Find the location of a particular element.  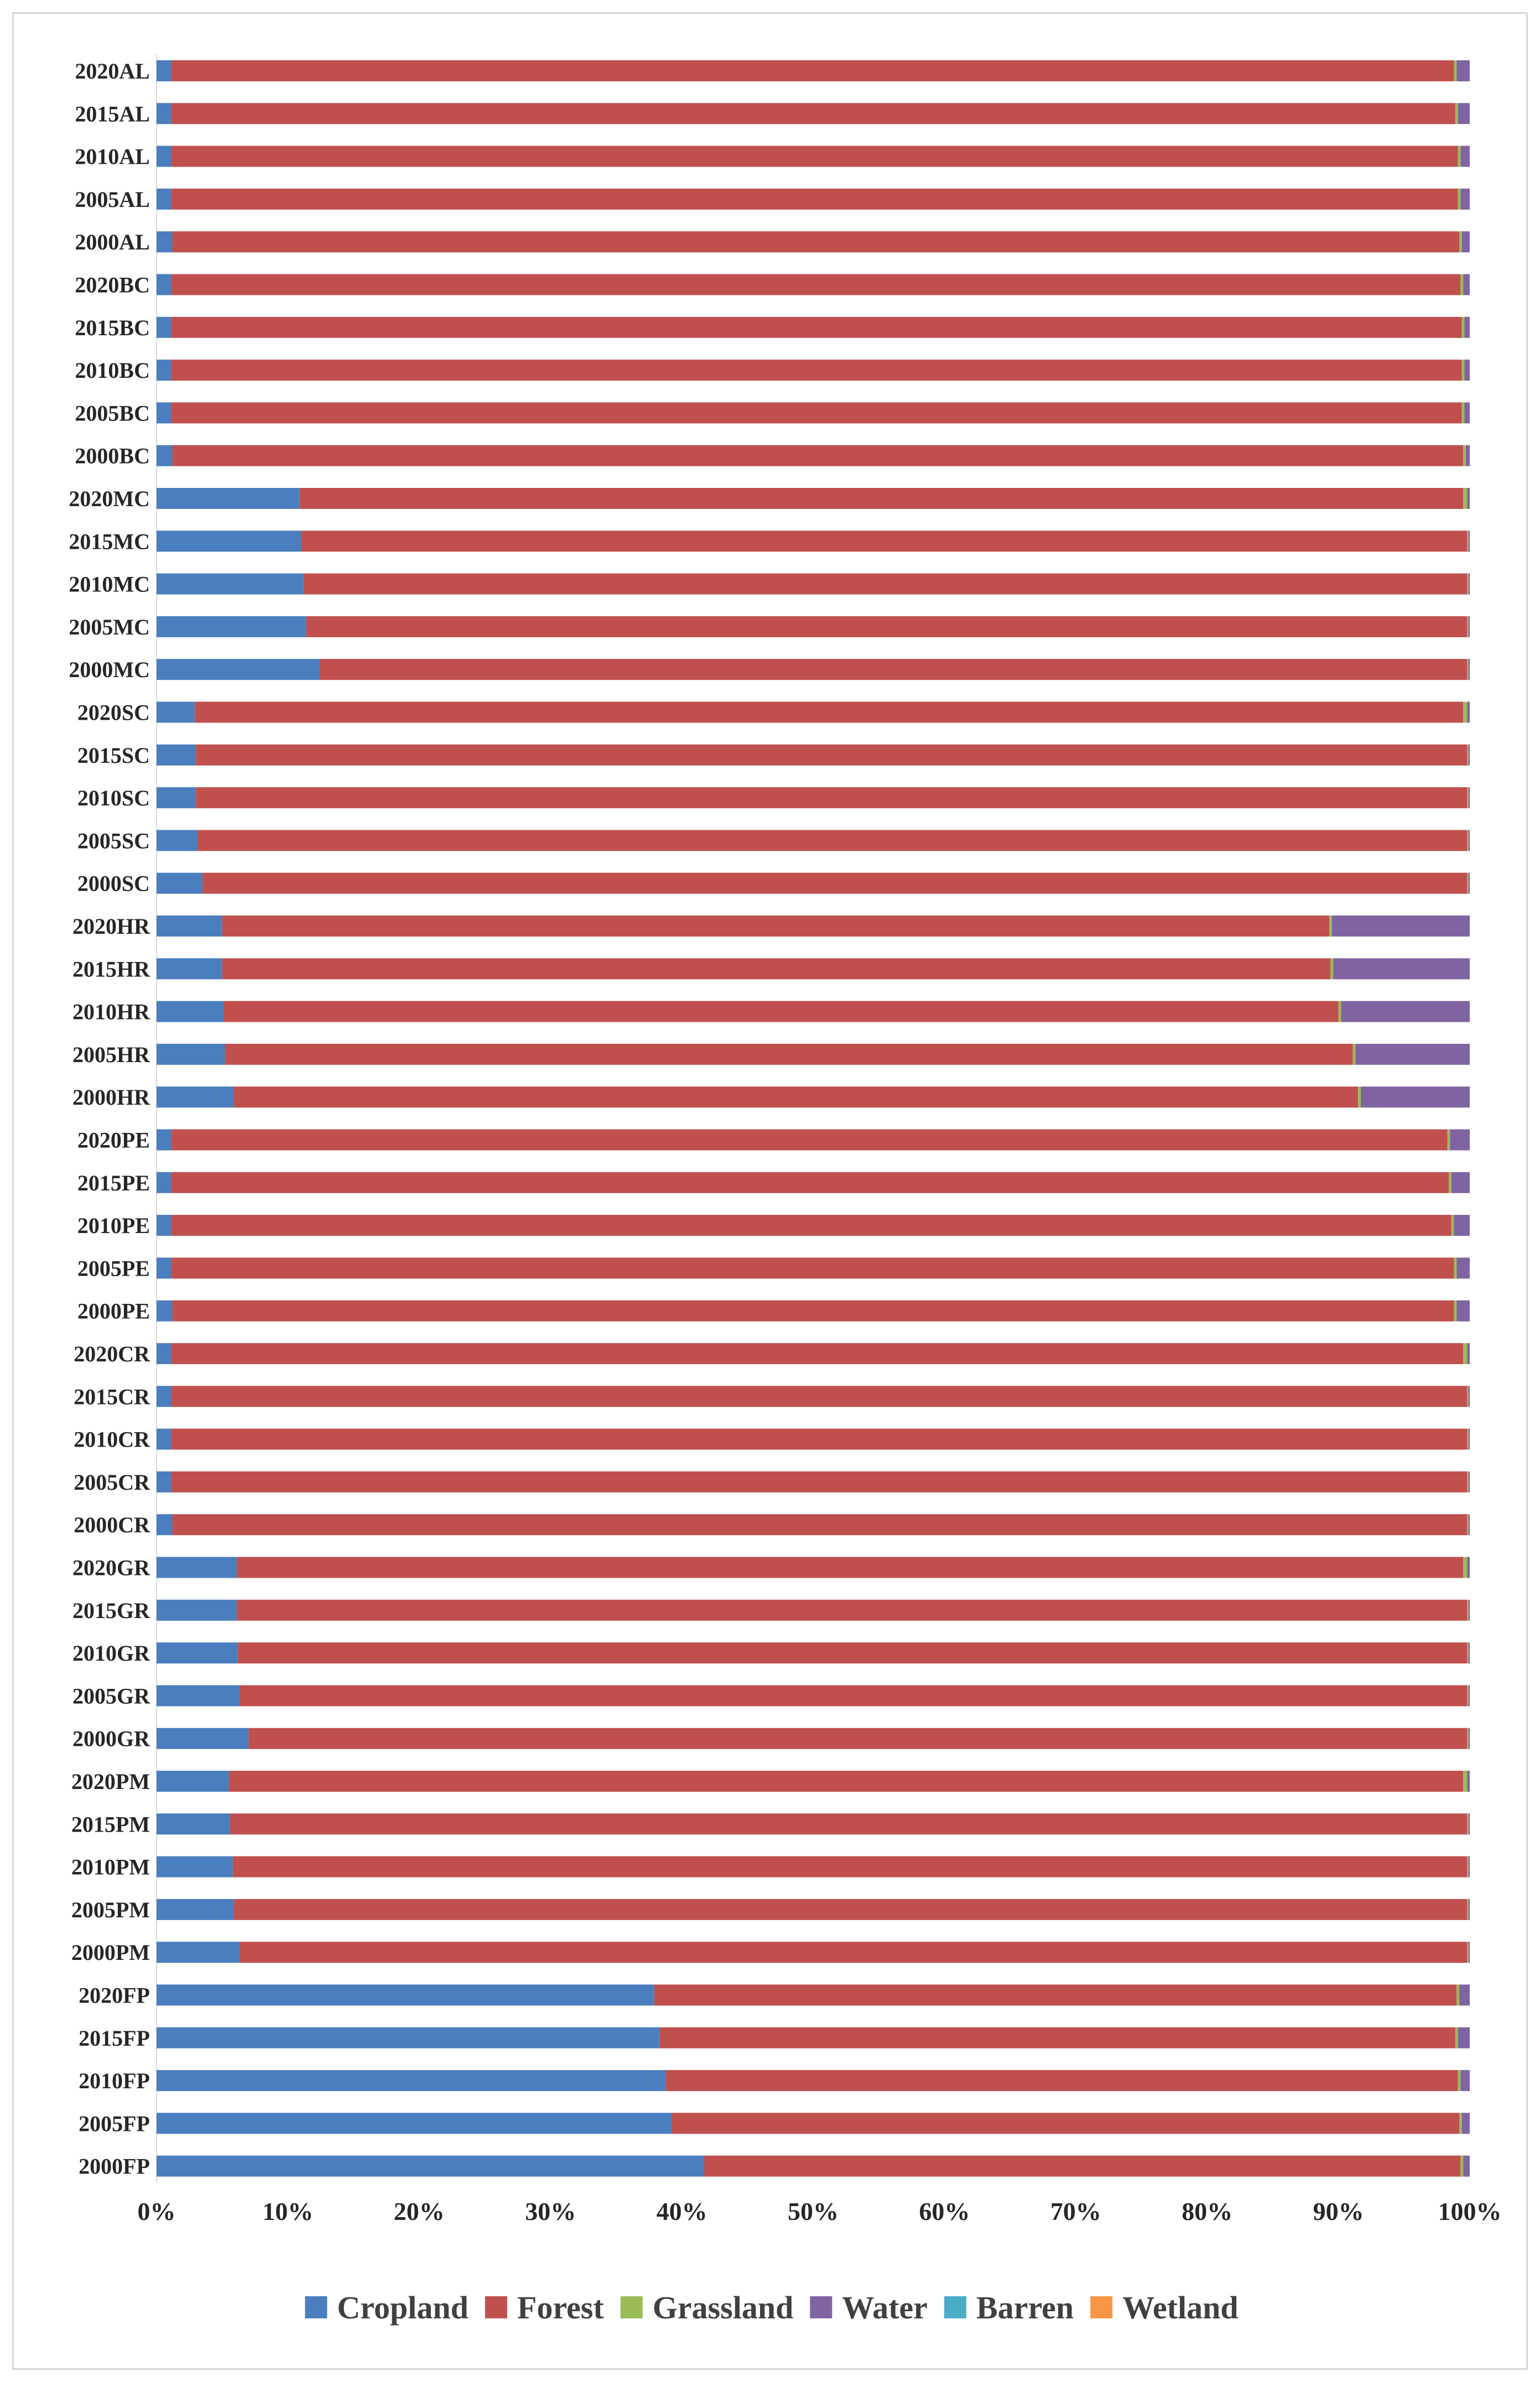

bar-2010fp-water is located at coordinates (1465, 2081).